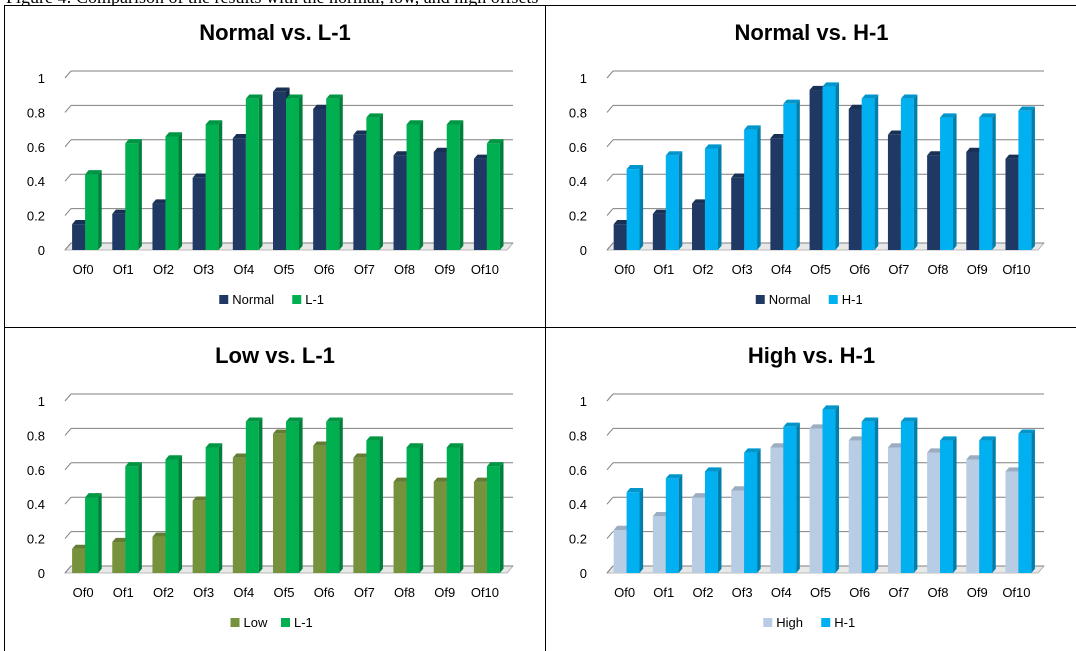 The width and height of the screenshot is (1076, 651). What do you see at coordinates (752, 187) in the screenshot?
I see `bar-h-1-of3` at bounding box center [752, 187].